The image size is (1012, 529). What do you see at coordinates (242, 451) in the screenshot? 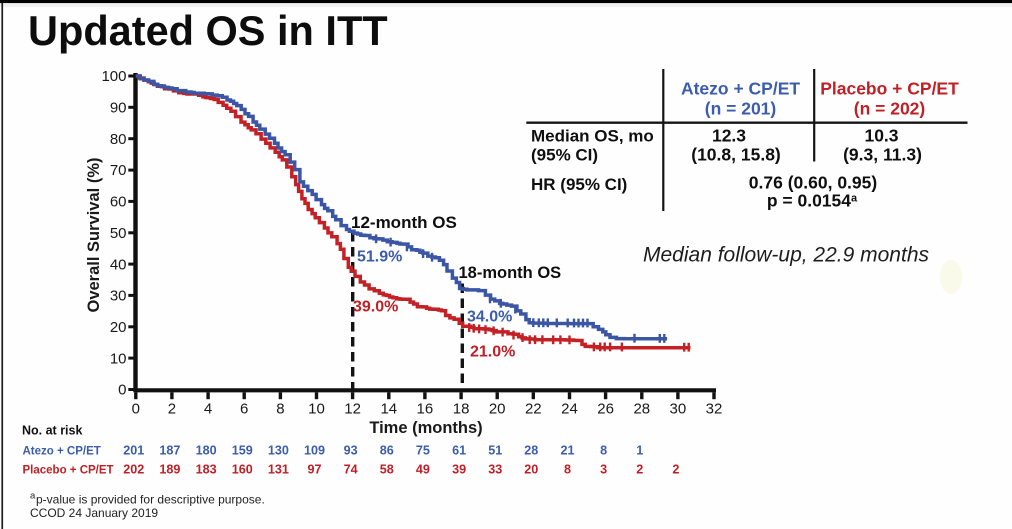
I see `svg-text: 159` at bounding box center [242, 451].